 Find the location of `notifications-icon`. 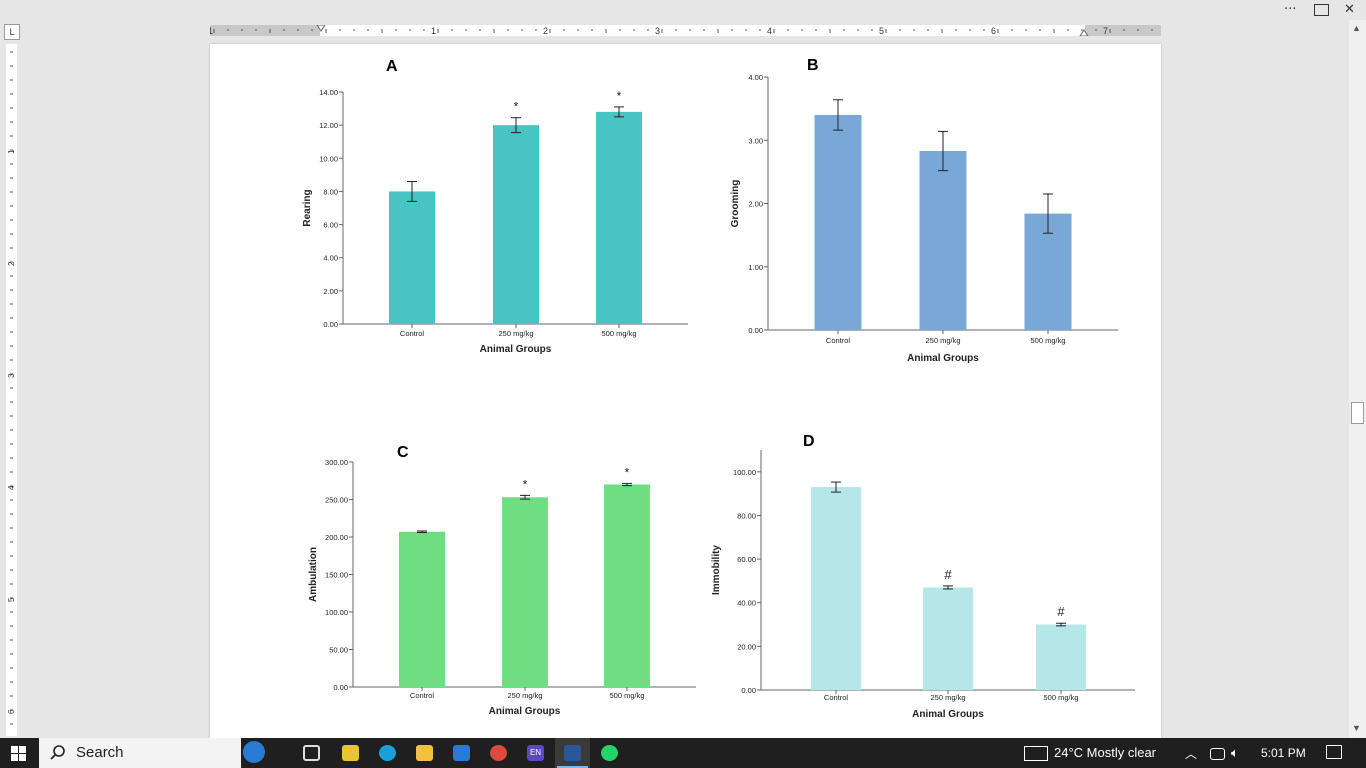

notifications-icon is located at coordinates (1334, 752).